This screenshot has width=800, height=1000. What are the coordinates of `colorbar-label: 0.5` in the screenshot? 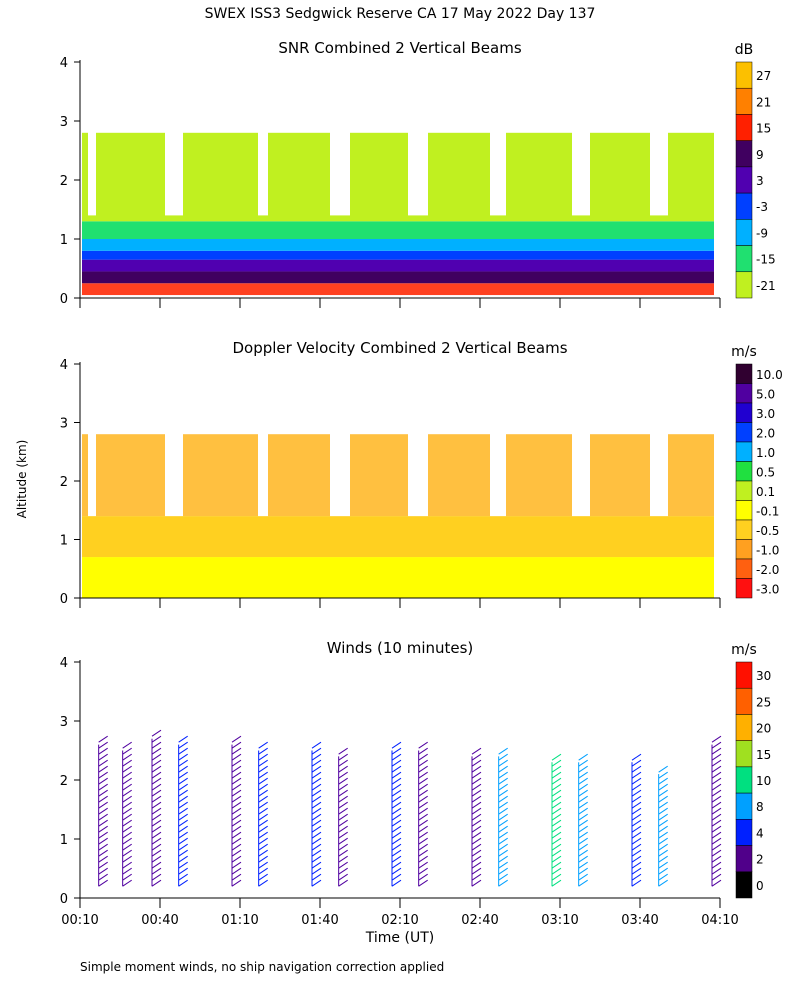 It's located at (765, 472).